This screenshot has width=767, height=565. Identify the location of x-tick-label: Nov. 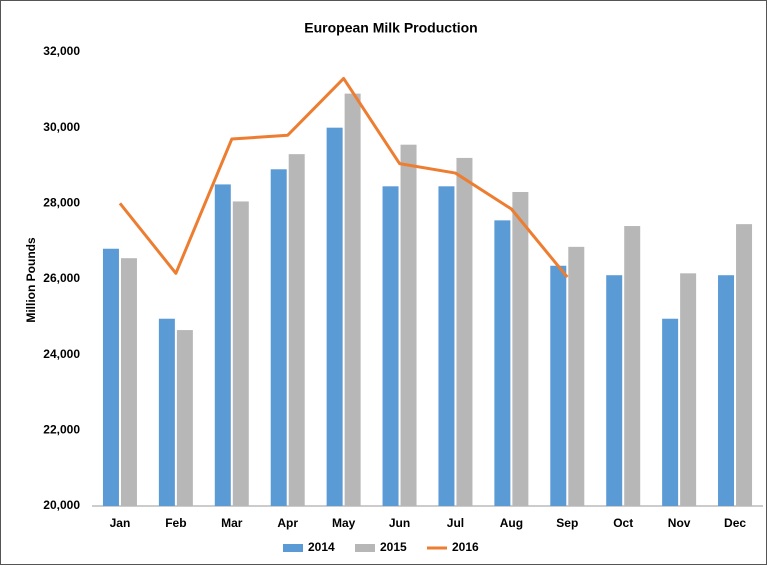
(679, 523).